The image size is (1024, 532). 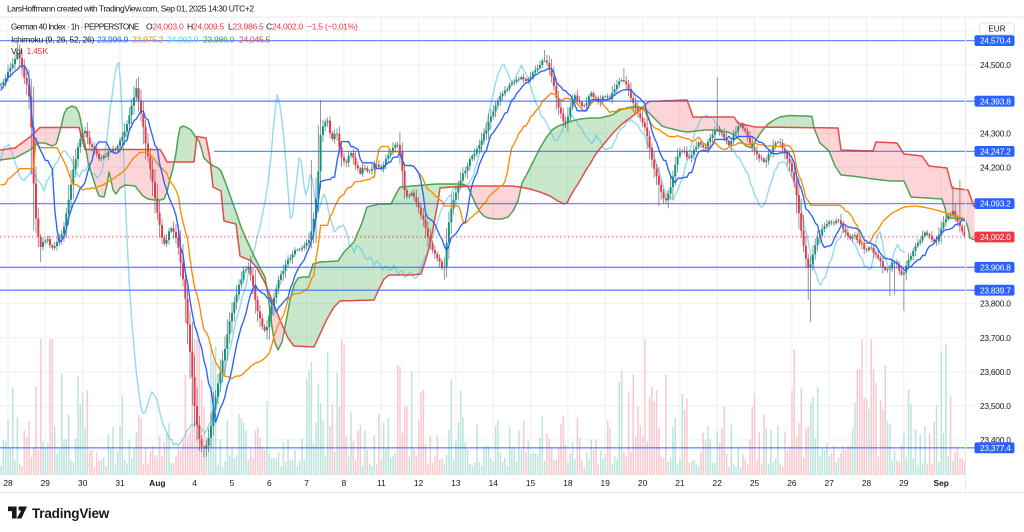 I want to click on svg-text: 24,093.2, so click(x=995, y=204).